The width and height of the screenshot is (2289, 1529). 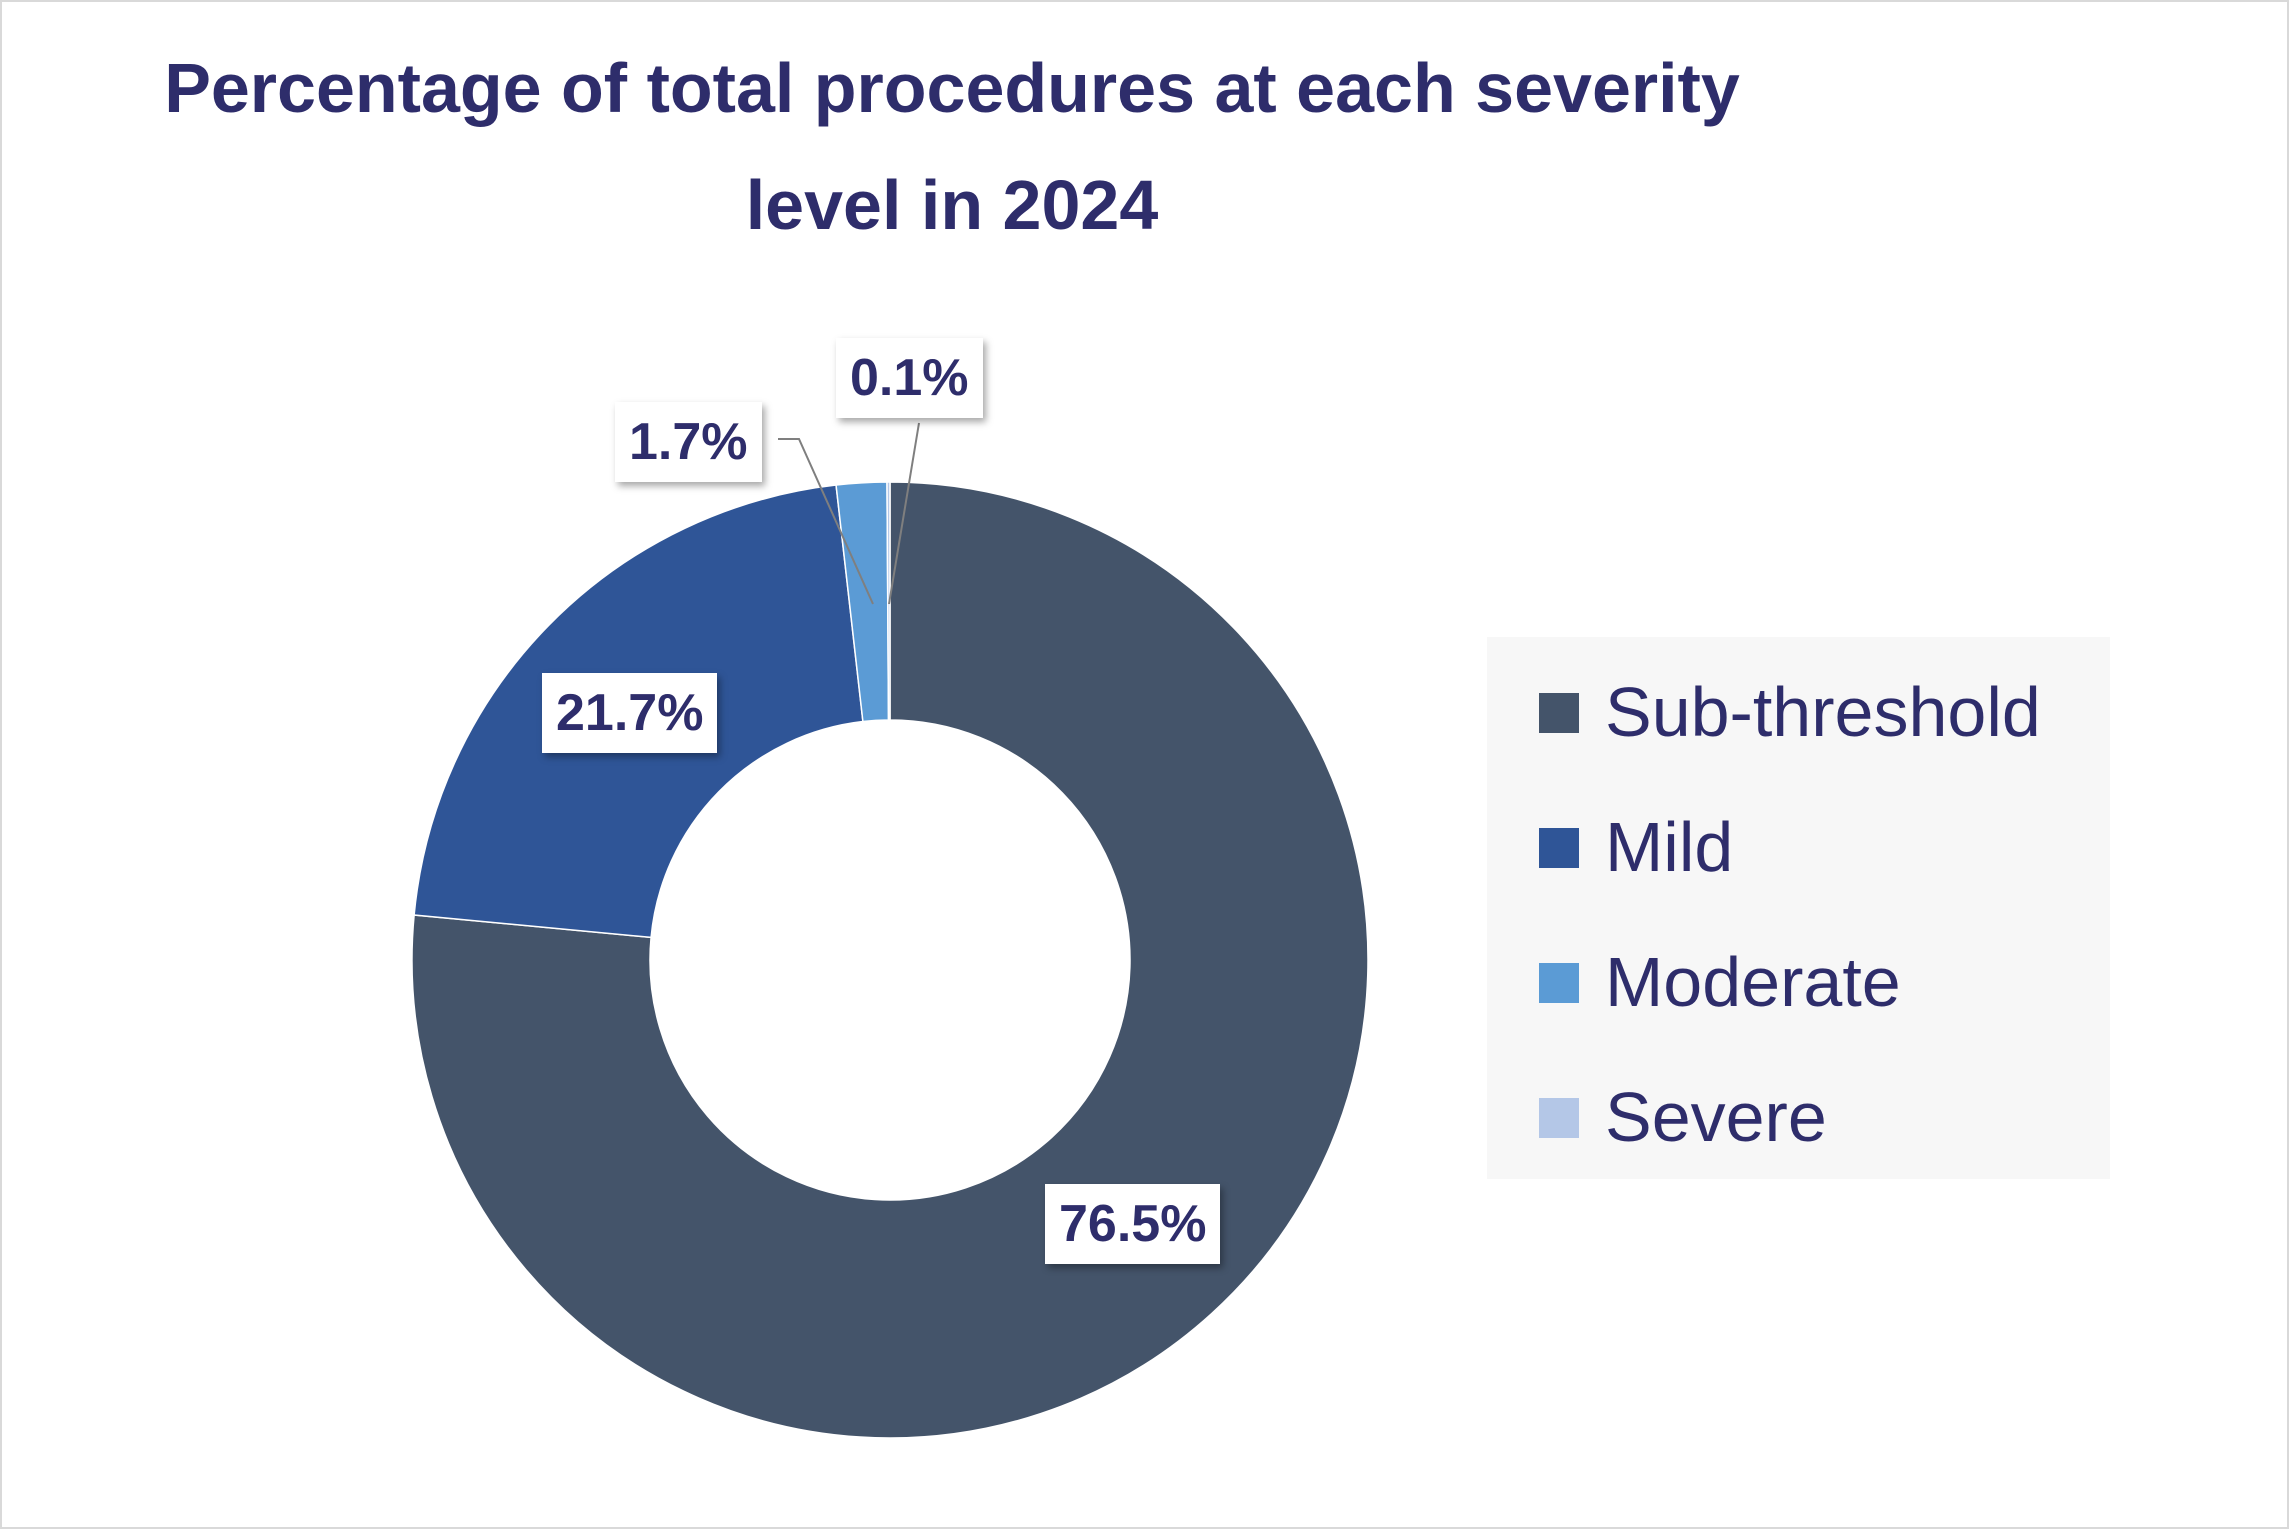 What do you see at coordinates (1559, 848) in the screenshot?
I see `legend-swatch-mild` at bounding box center [1559, 848].